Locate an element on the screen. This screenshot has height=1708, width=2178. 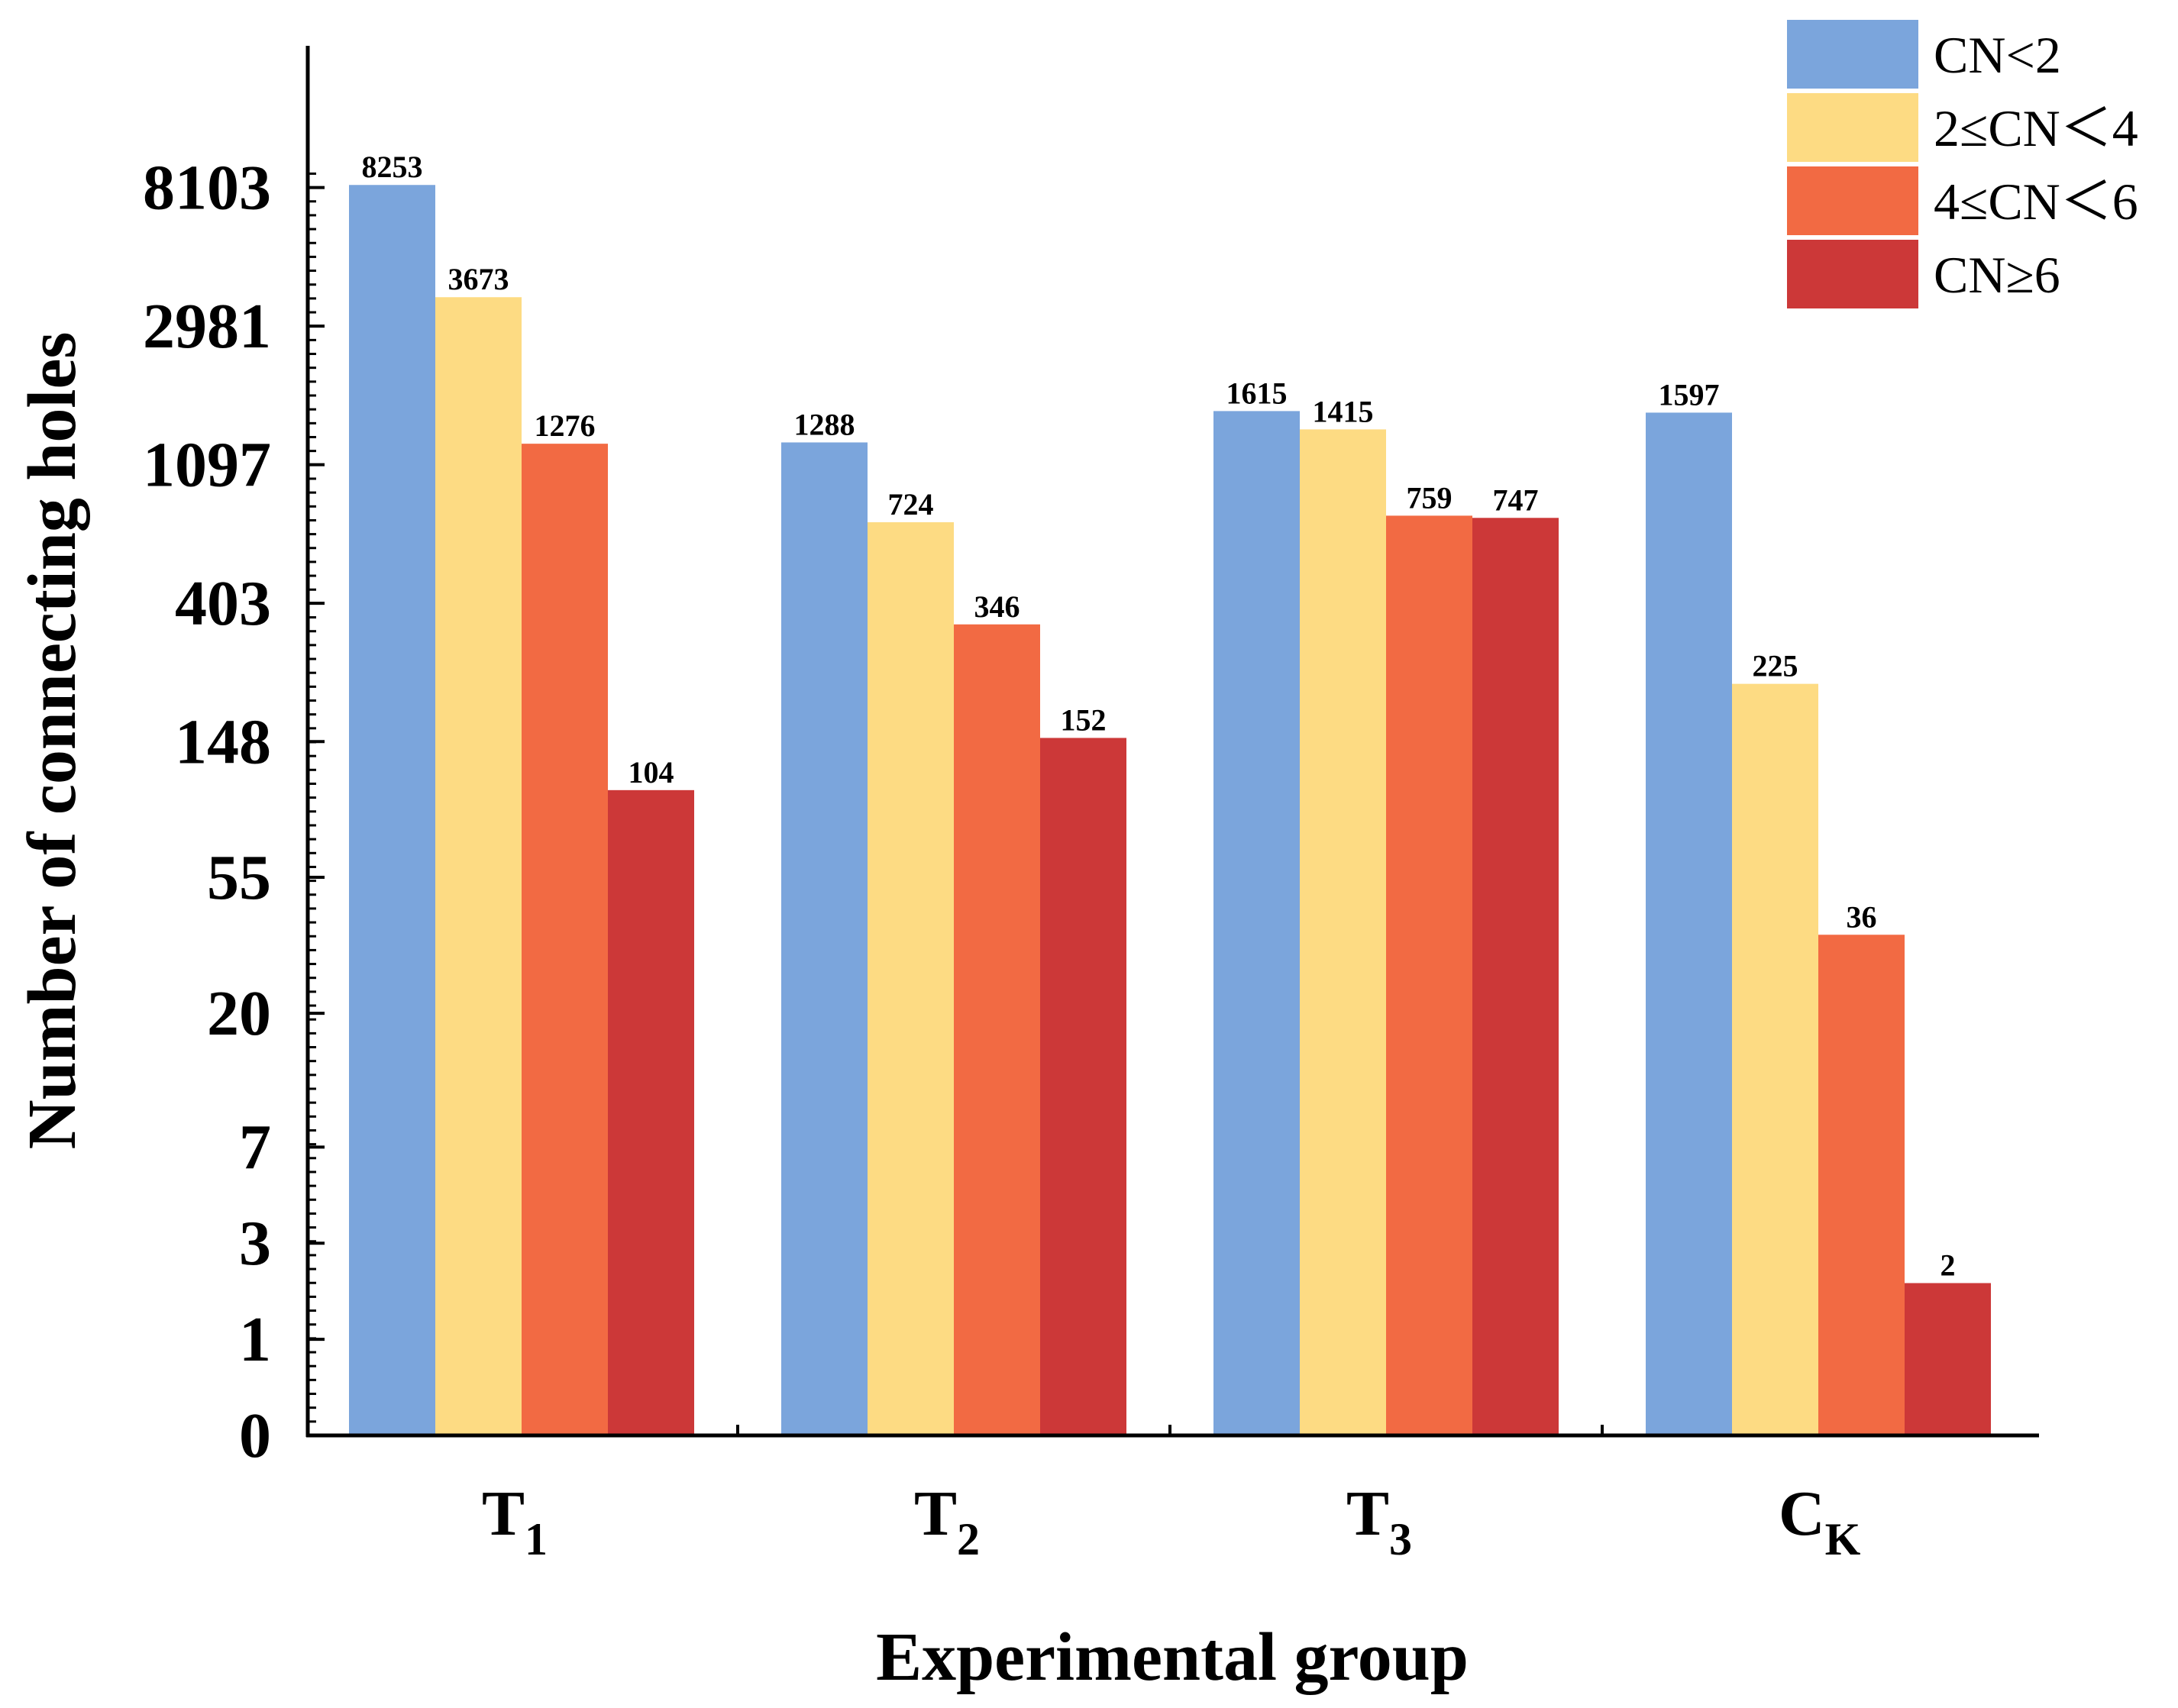
y-tick-label: 7 is located at coordinates (255, 1147).